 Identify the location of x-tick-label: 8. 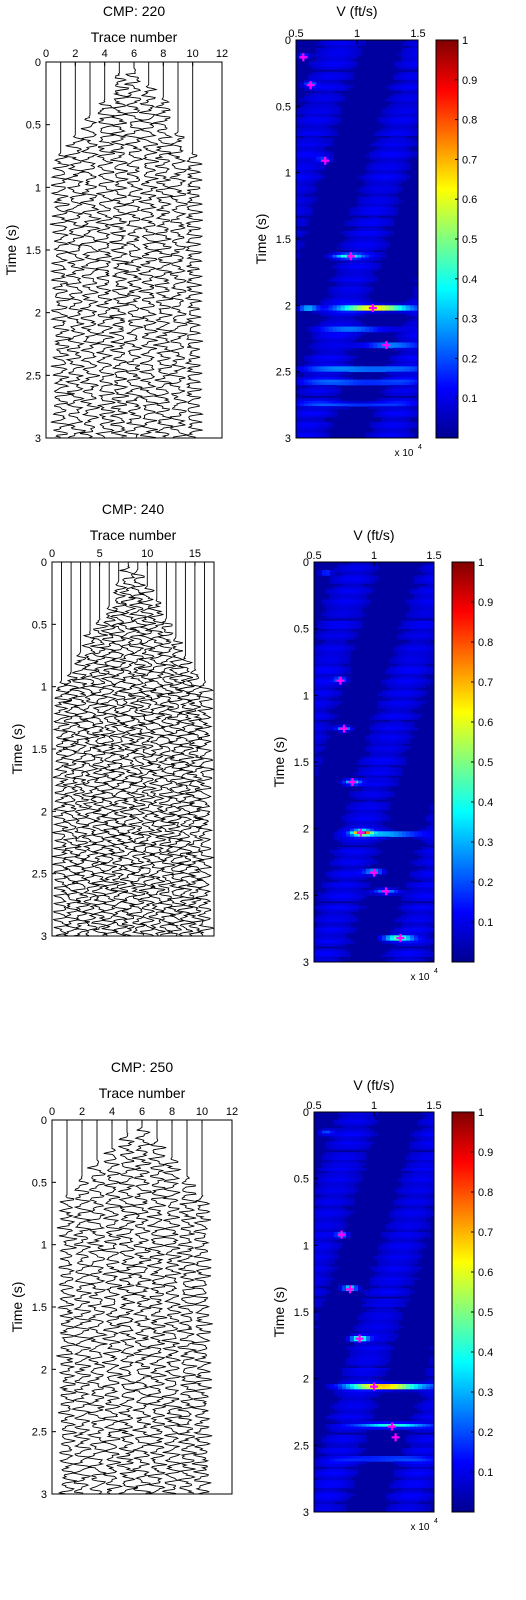
(163, 54).